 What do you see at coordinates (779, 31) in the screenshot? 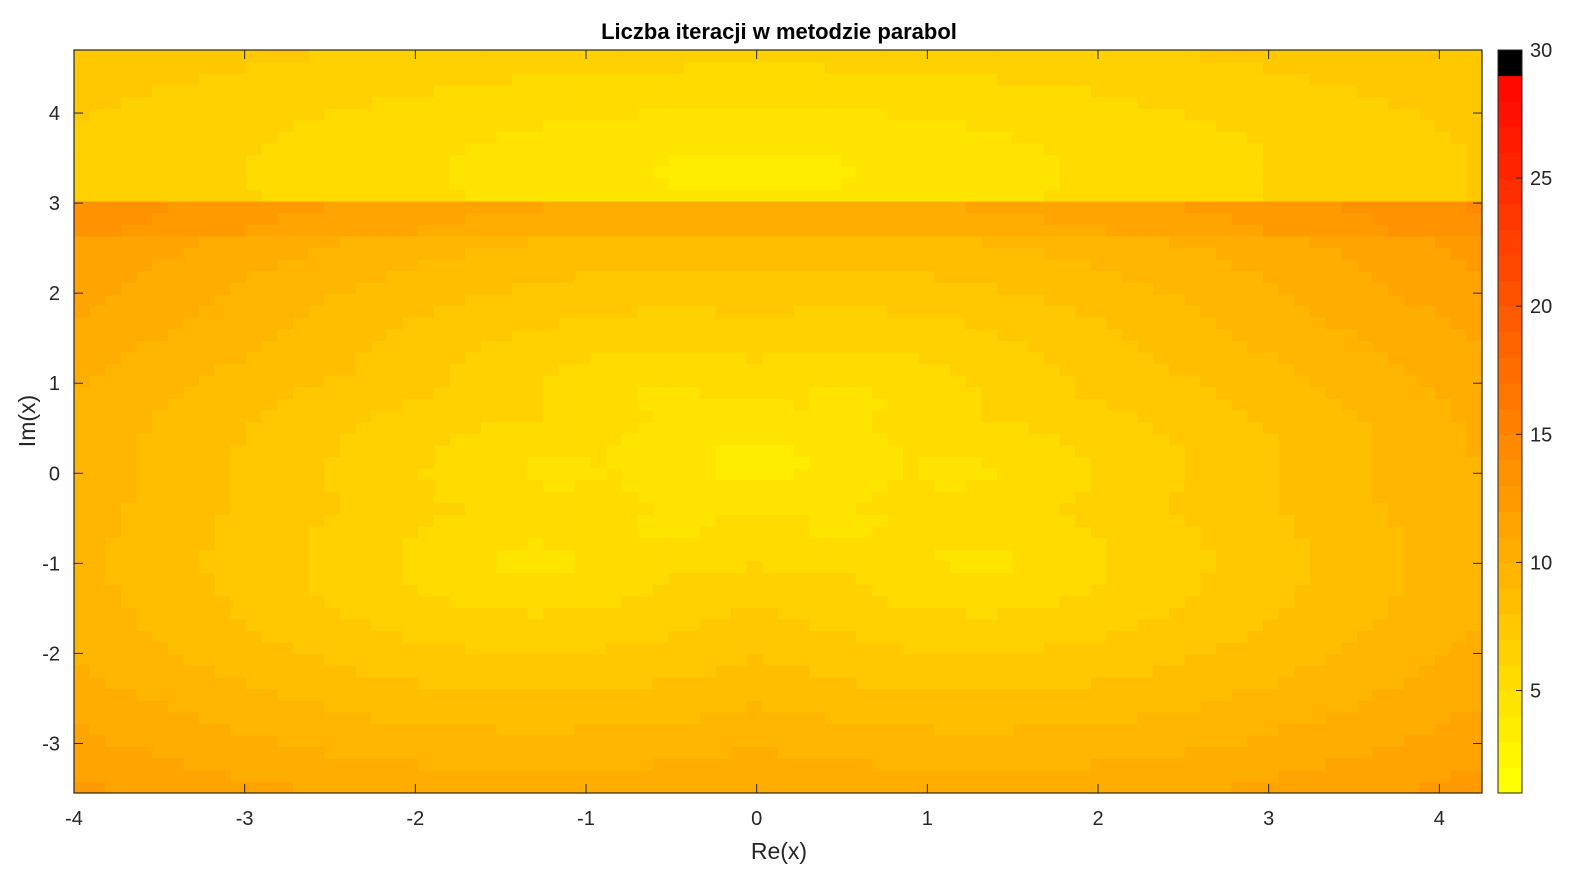
I see `chart-title: Liczba iteracji w metodzie parabol` at bounding box center [779, 31].